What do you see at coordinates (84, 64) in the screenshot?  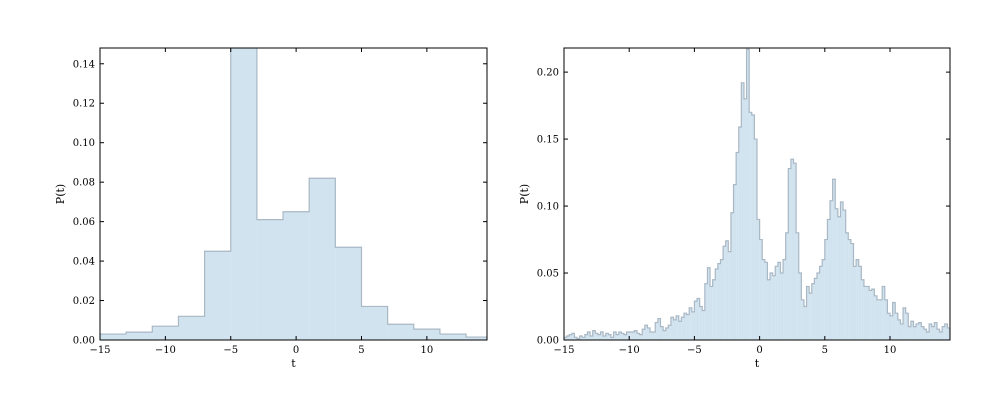 I see `y-tick-label: 0.14` at bounding box center [84, 64].